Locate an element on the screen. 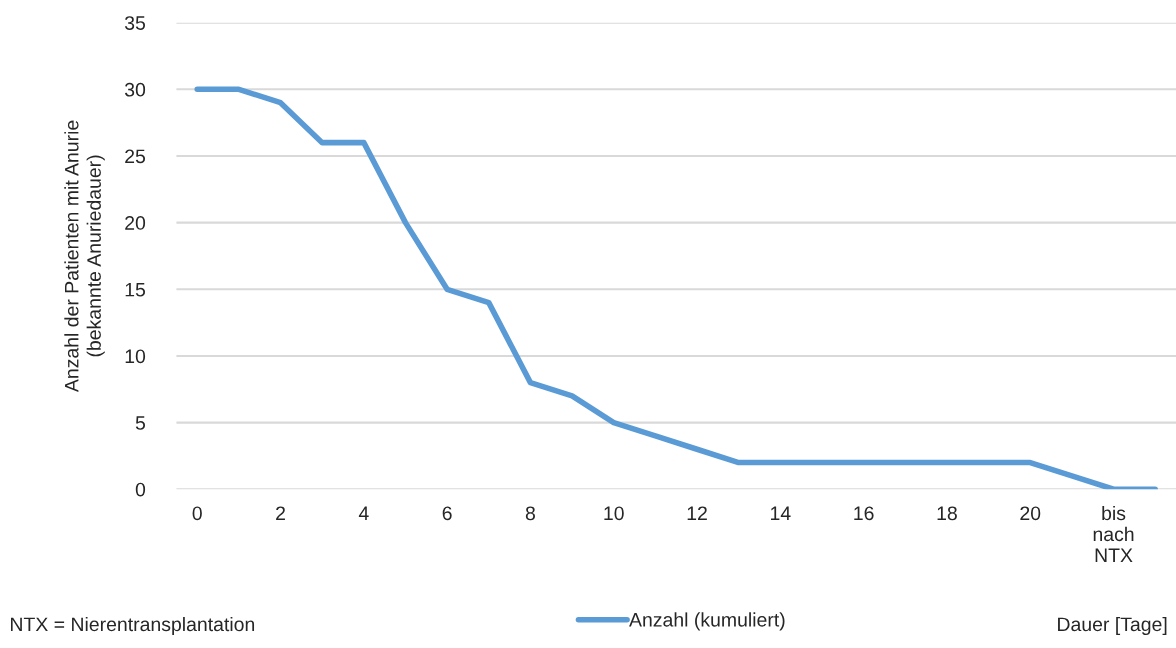 The width and height of the screenshot is (1176, 648). legend-label: Anzahl (kumuliert) is located at coordinates (707, 621).